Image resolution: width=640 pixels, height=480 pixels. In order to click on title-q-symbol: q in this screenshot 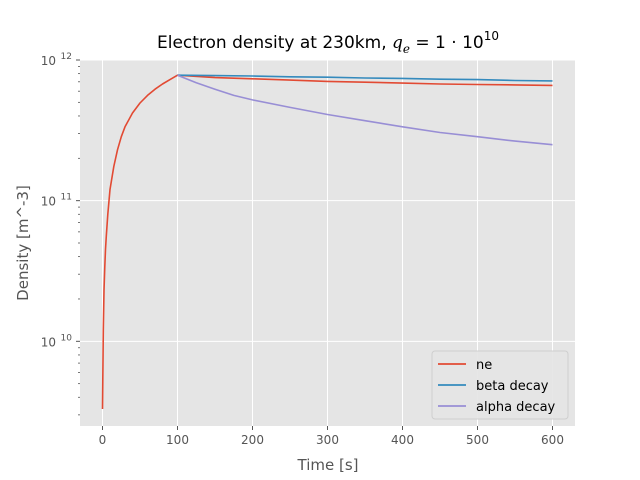, I will do `click(397, 43)`.